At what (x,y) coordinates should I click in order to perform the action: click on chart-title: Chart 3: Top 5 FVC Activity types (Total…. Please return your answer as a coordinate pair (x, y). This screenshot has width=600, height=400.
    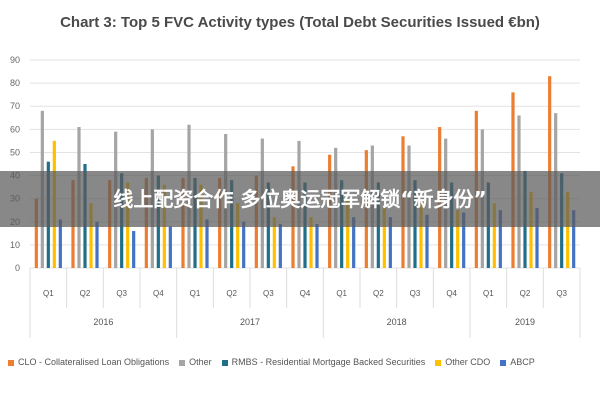
    Looking at the image, I should click on (300, 22).